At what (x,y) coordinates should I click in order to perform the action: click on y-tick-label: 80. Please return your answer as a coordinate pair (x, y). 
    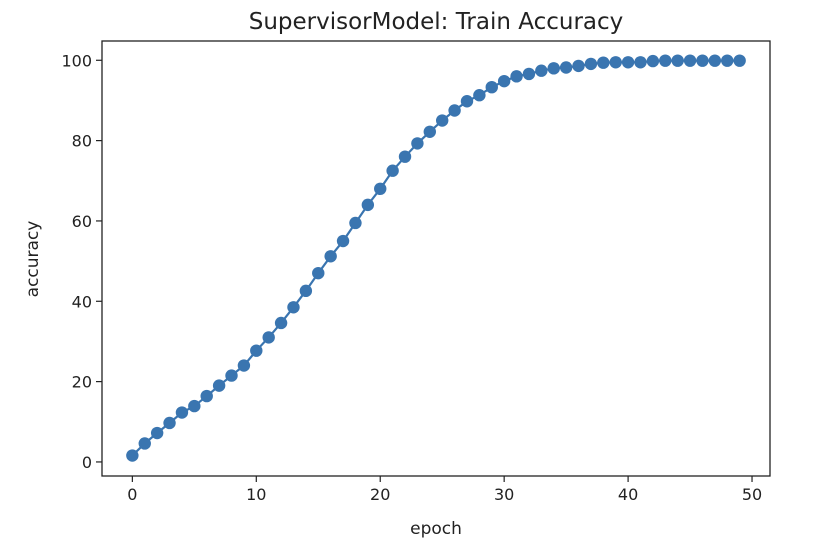
    Looking at the image, I should click on (82, 141).